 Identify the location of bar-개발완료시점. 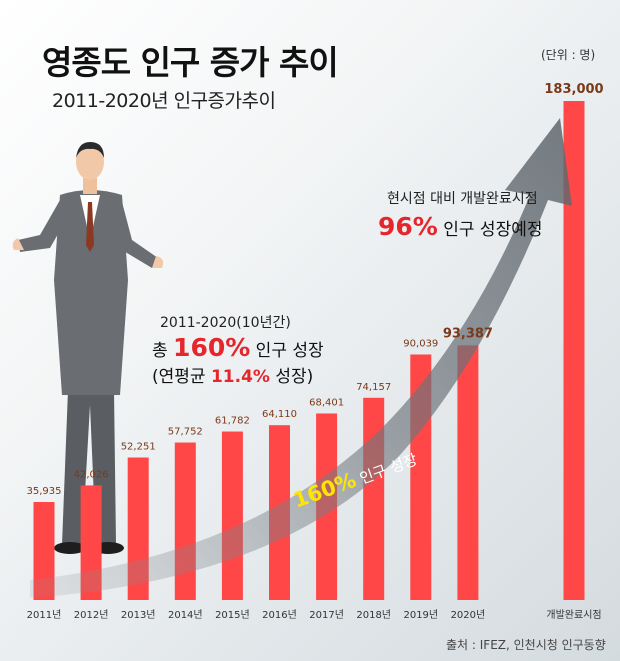
(574, 350).